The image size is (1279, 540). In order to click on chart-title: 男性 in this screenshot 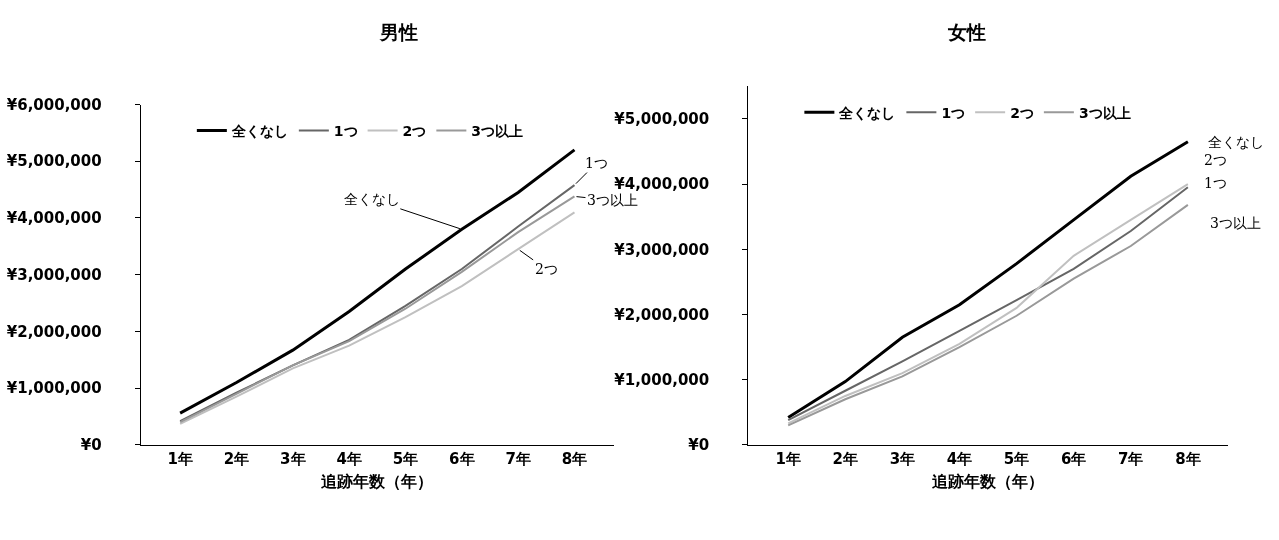, I will do `click(398, 32)`.